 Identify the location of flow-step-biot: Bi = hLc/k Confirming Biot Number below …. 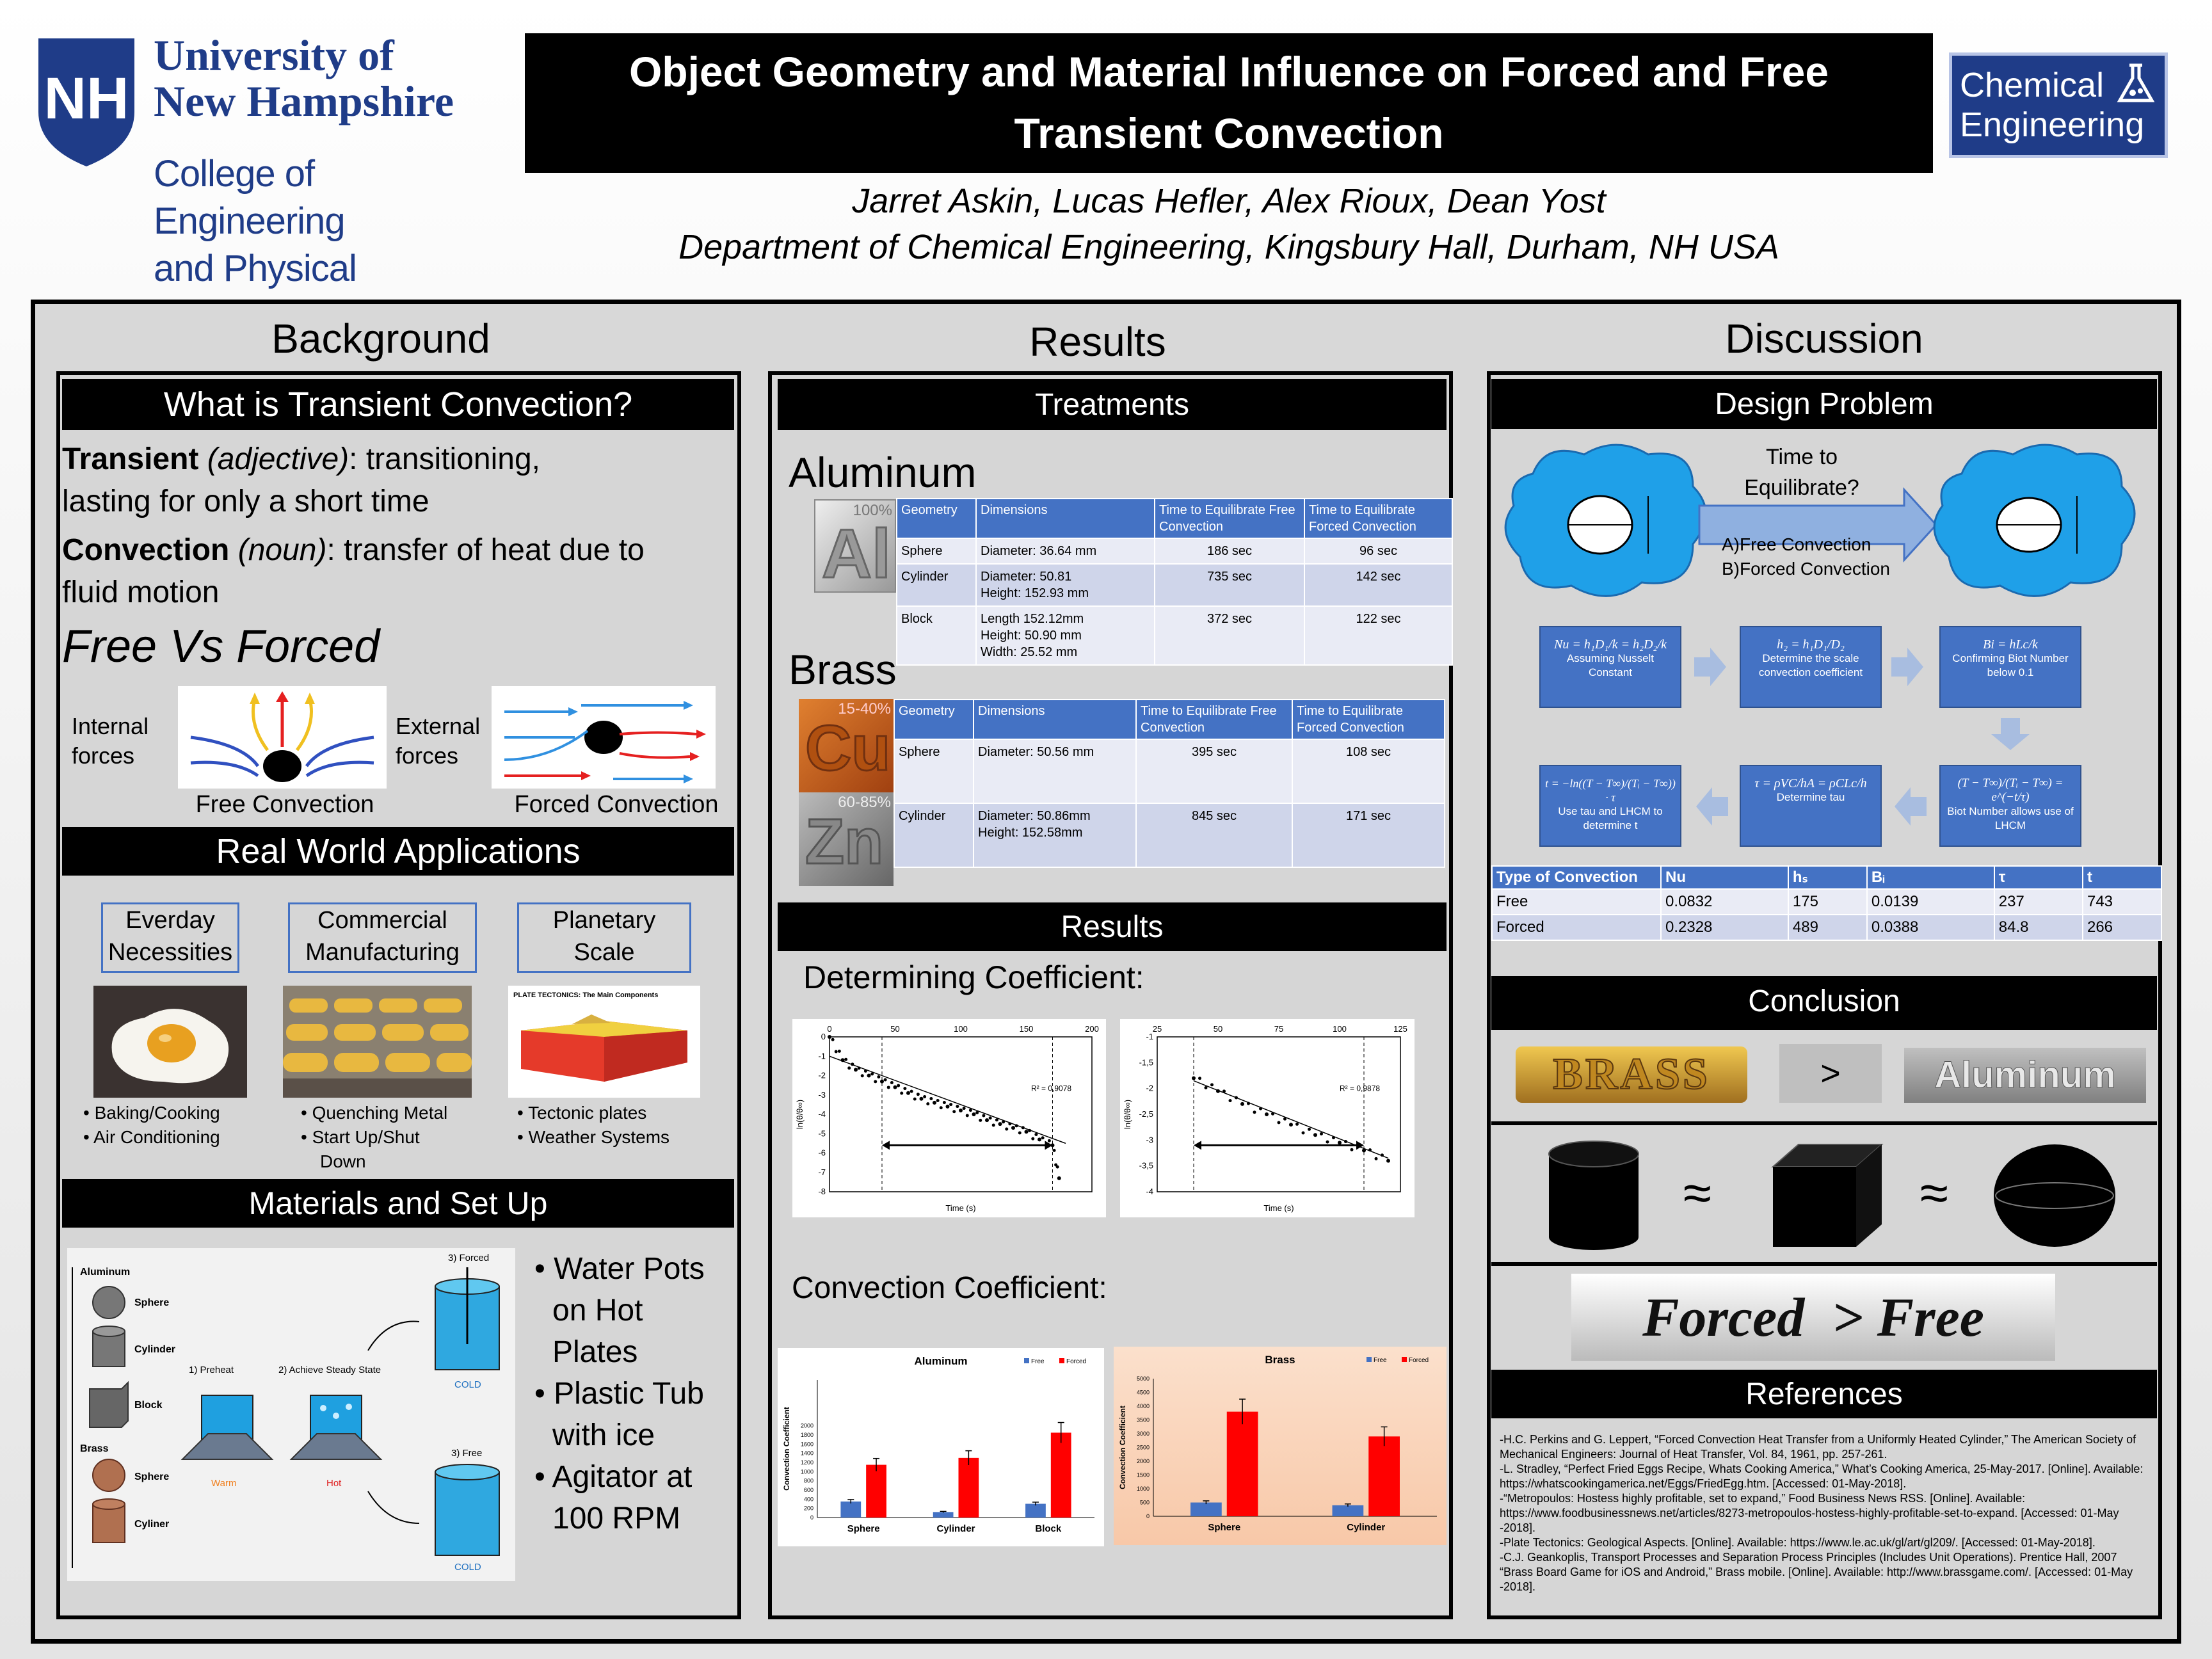
(2010, 667).